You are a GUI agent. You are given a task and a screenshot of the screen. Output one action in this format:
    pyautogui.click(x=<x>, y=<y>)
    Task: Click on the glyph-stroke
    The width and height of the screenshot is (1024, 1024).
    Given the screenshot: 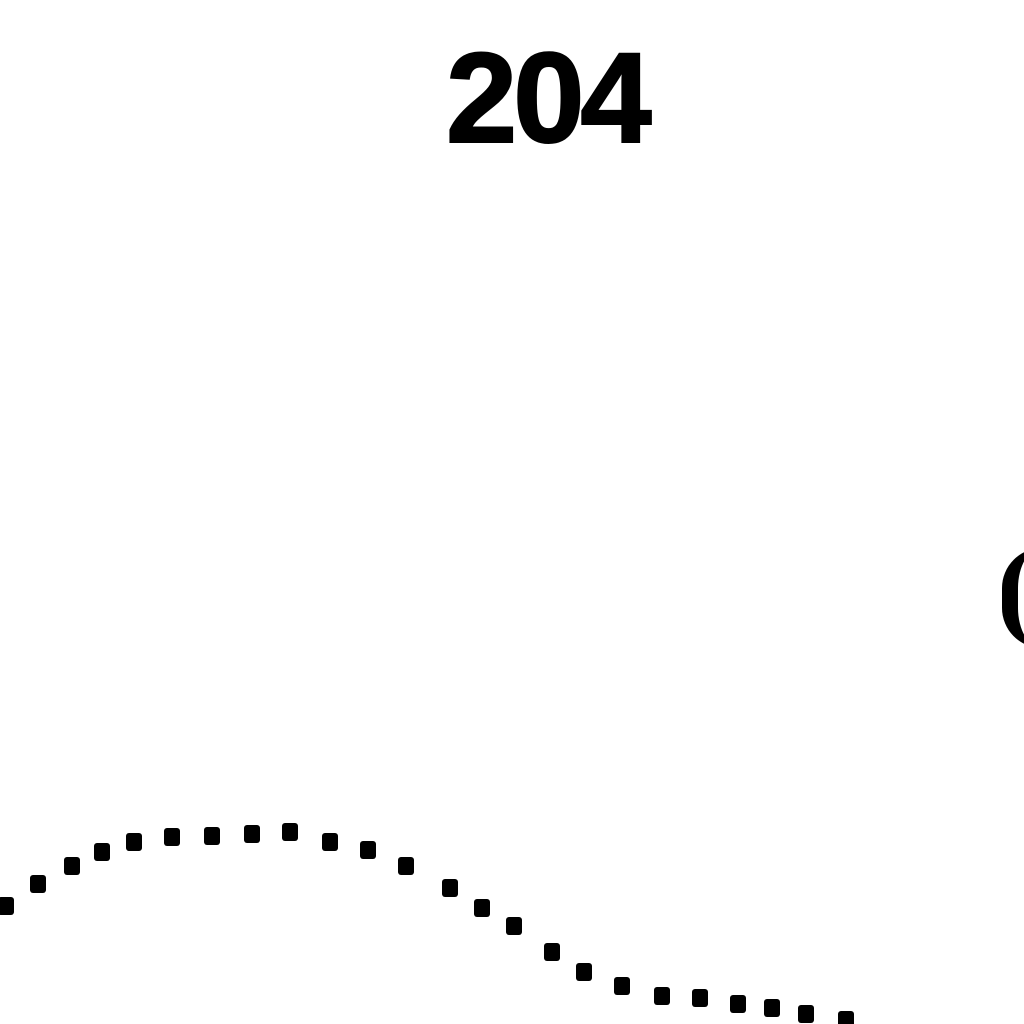 What is the action you would take?
    pyautogui.click(x=1013, y=598)
    